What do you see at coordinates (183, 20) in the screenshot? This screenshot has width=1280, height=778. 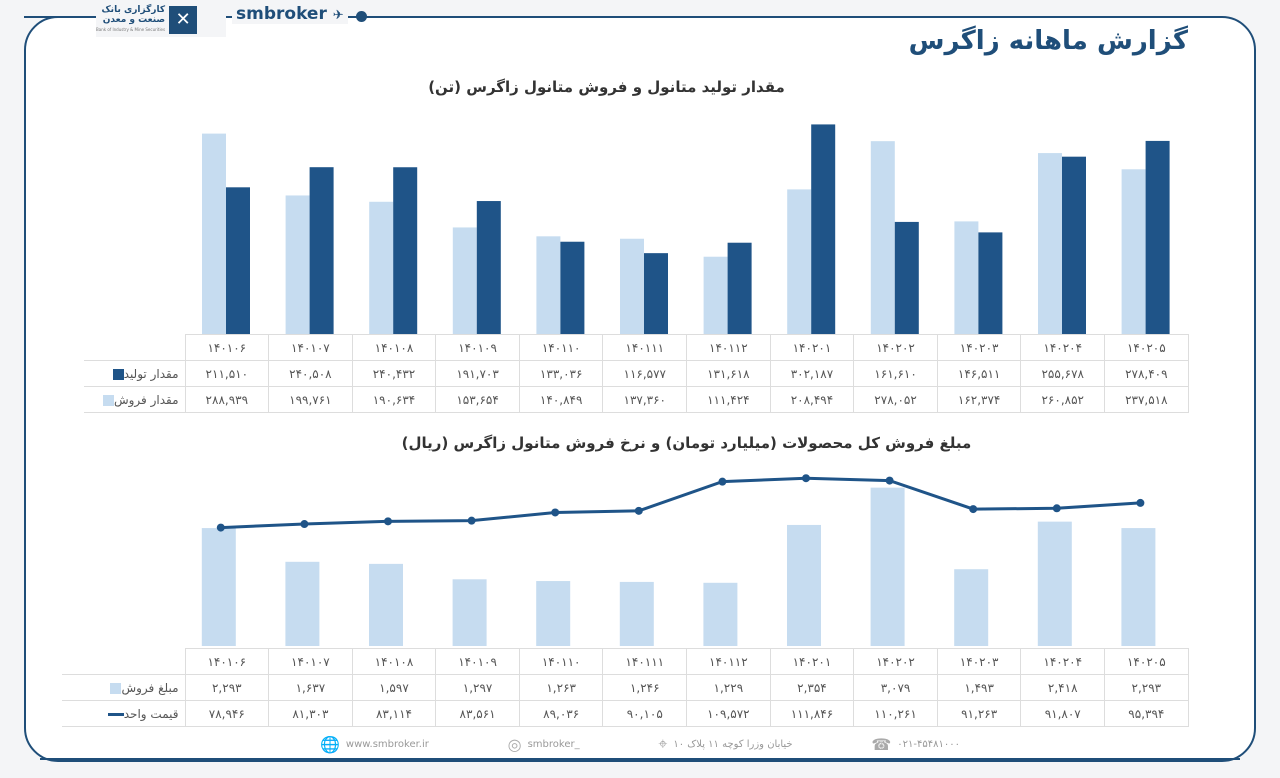 I see `logo-mark-icon: ✕` at bounding box center [183, 20].